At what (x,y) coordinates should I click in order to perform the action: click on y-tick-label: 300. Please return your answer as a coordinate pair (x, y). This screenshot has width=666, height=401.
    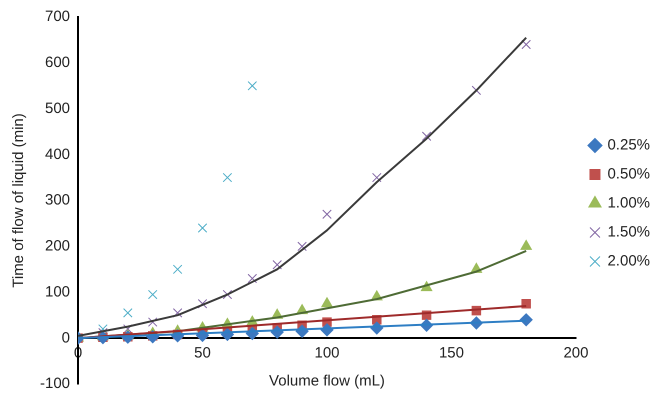
    Looking at the image, I should click on (57, 200).